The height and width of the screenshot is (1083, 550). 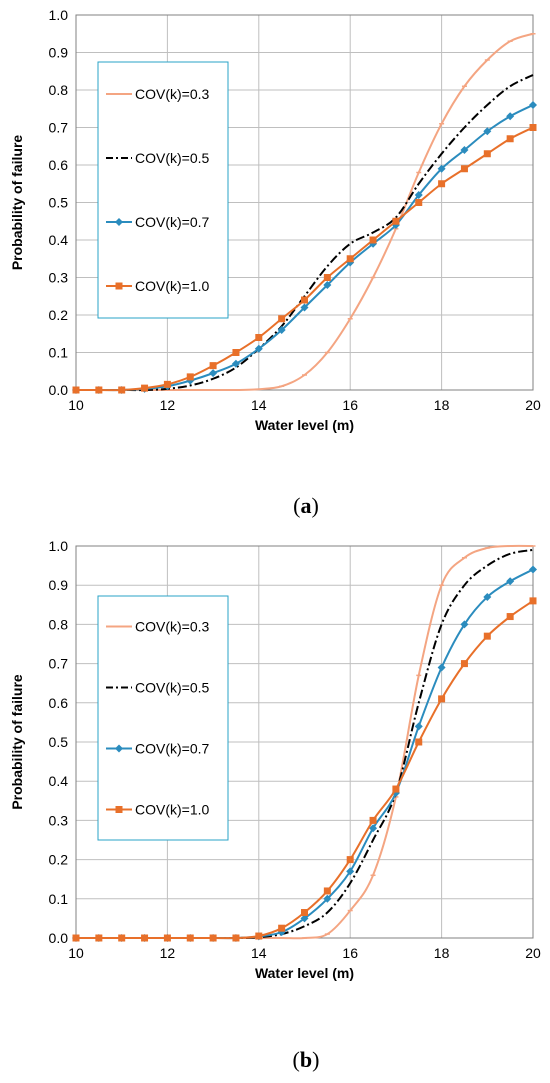 I want to click on y-tick-label: 0.5, so click(x=59, y=742).